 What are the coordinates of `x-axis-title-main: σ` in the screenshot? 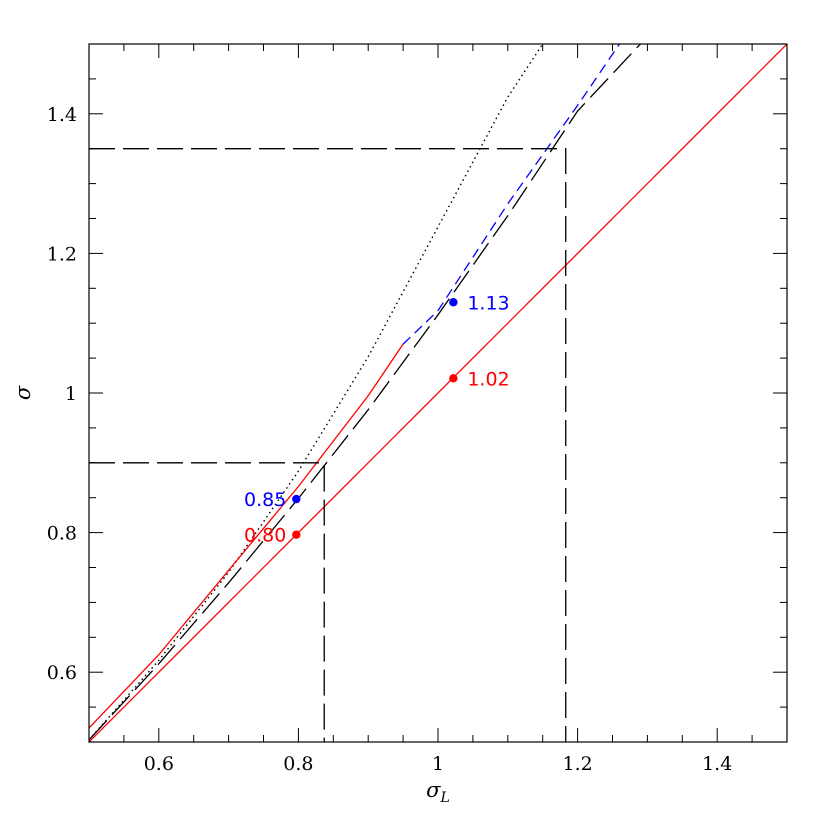 It's located at (433, 790).